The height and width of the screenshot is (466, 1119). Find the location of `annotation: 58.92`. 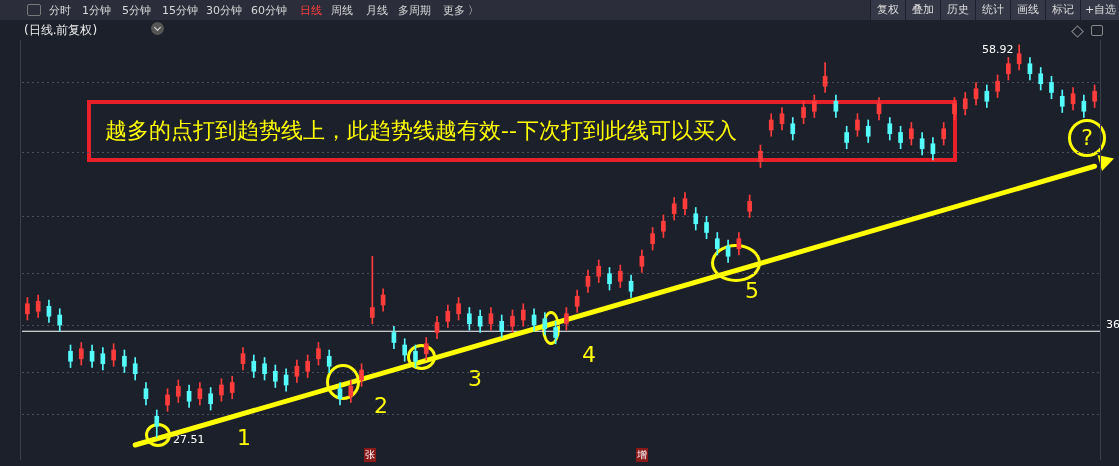

annotation: 58.92 is located at coordinates (998, 49).